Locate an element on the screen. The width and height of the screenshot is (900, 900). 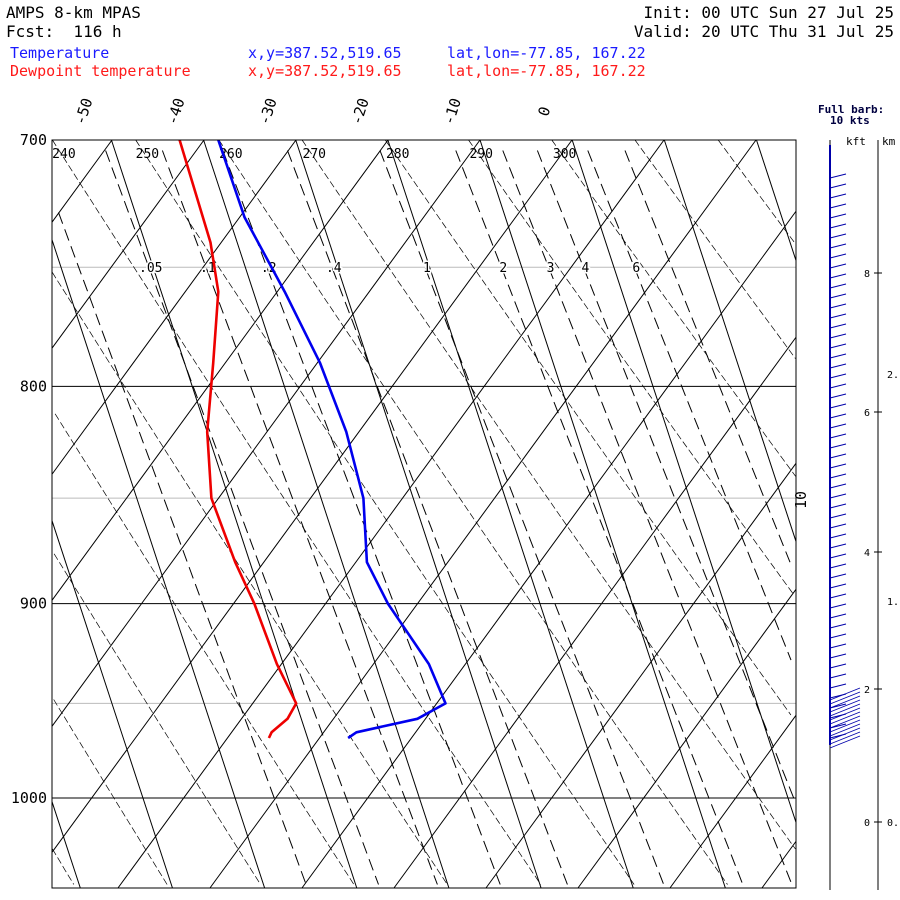
wind-panel-title-2: 10 kts is located at coordinates (850, 120).